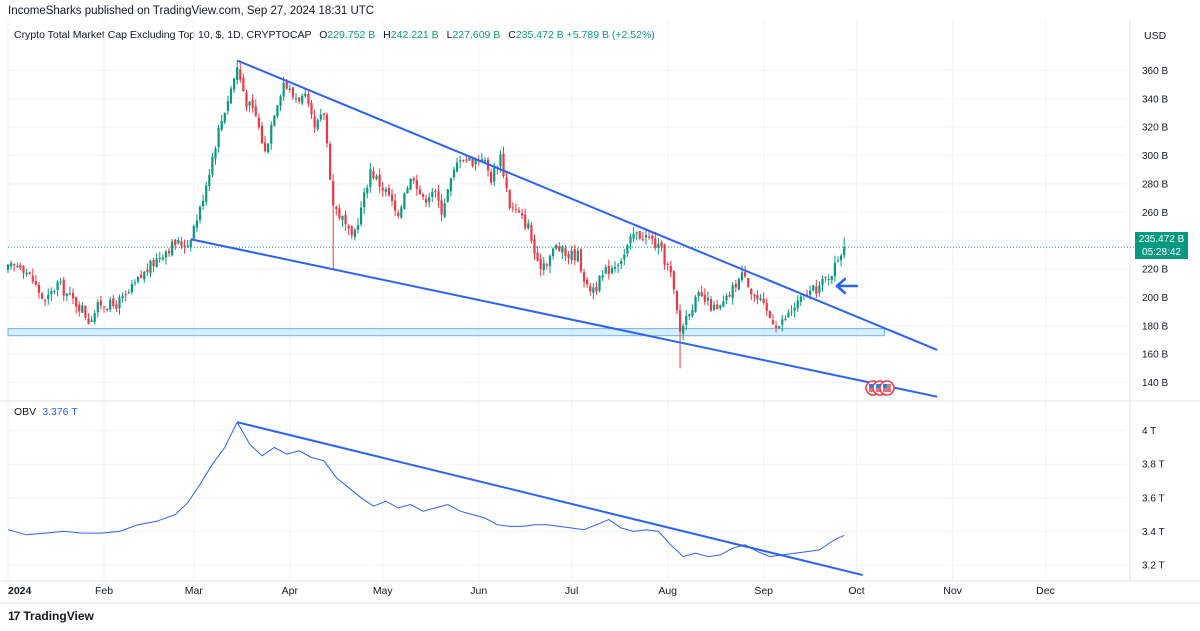 This screenshot has height=631, width=1200. I want to click on obv-legend: OBV 3.376 T, so click(46, 412).